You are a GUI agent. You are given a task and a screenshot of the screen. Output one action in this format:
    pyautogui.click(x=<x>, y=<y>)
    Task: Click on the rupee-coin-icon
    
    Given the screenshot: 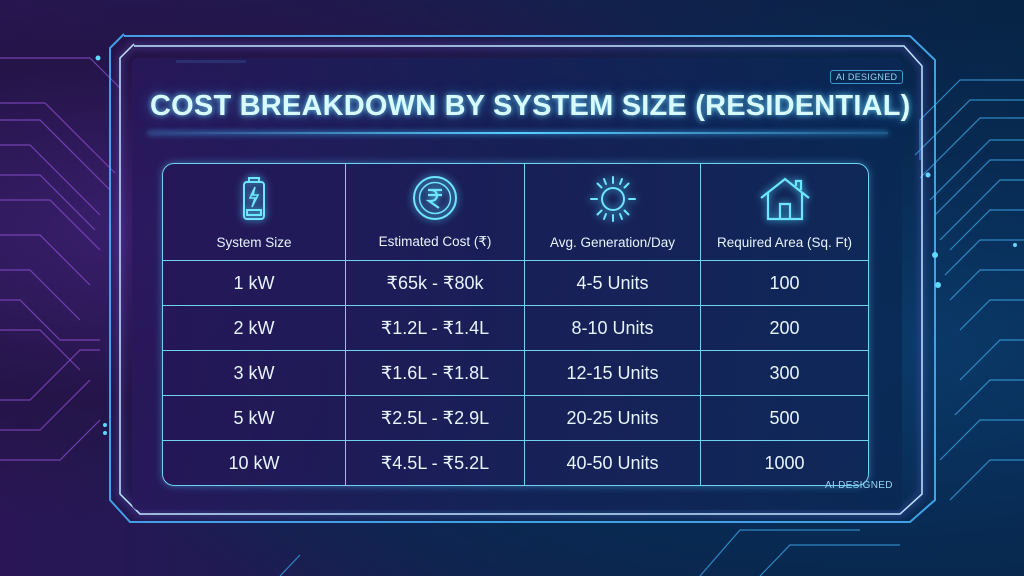 What is the action you would take?
    pyautogui.click(x=435, y=198)
    